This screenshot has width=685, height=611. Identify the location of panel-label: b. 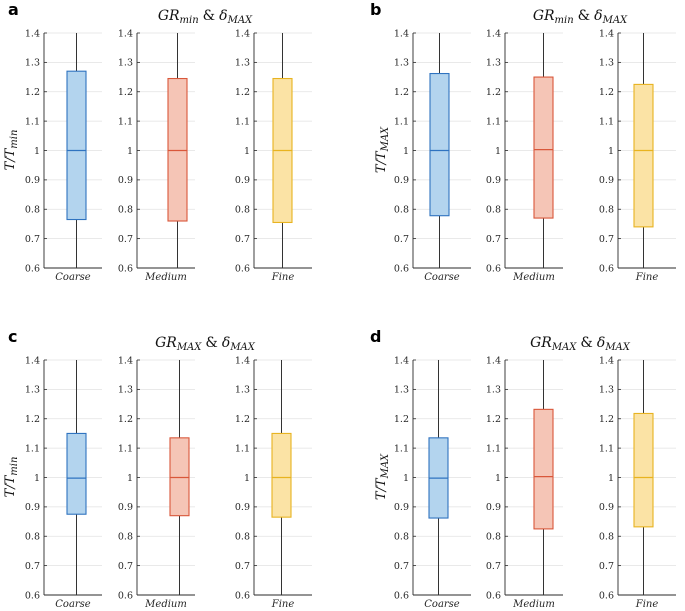
(375, 9).